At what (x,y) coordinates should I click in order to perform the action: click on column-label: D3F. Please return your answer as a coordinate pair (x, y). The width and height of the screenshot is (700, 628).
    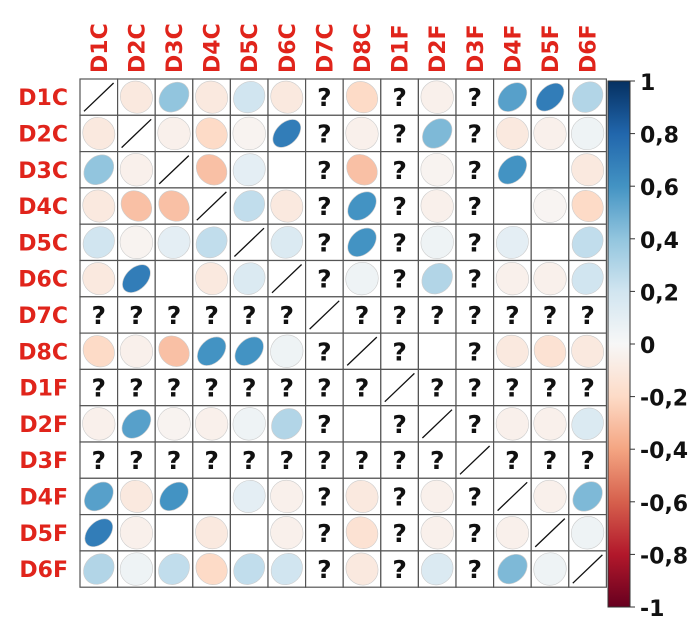
    Looking at the image, I should click on (476, 48).